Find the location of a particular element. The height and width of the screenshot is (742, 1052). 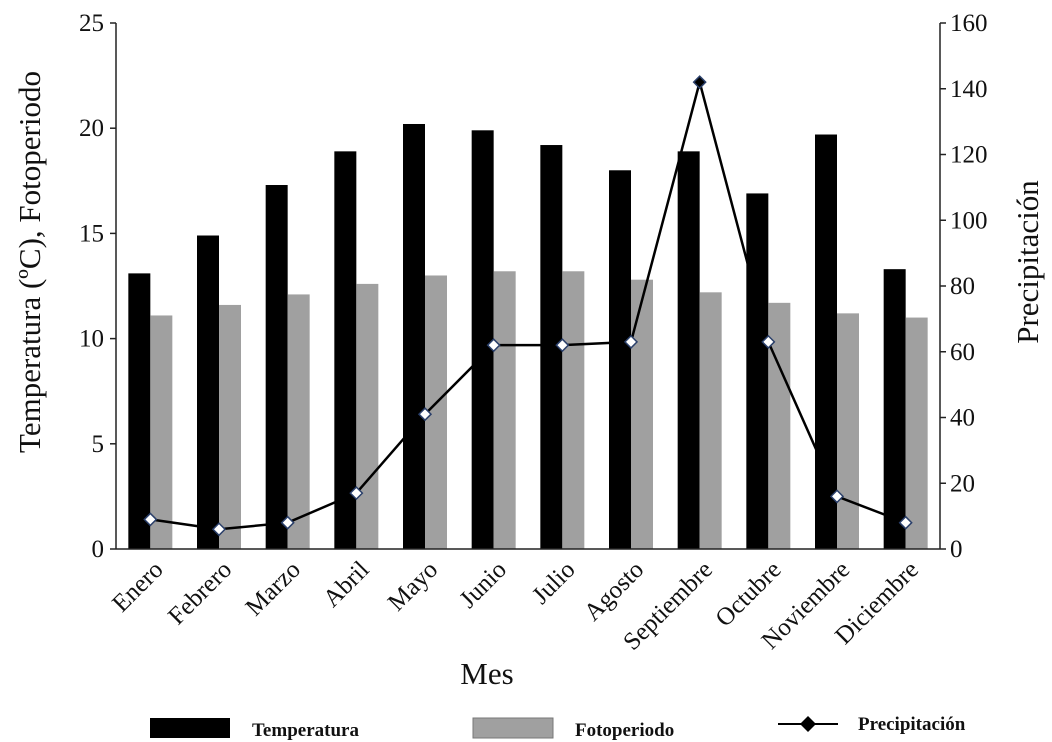

bar-fotoperiodo-enero is located at coordinates (161, 432).